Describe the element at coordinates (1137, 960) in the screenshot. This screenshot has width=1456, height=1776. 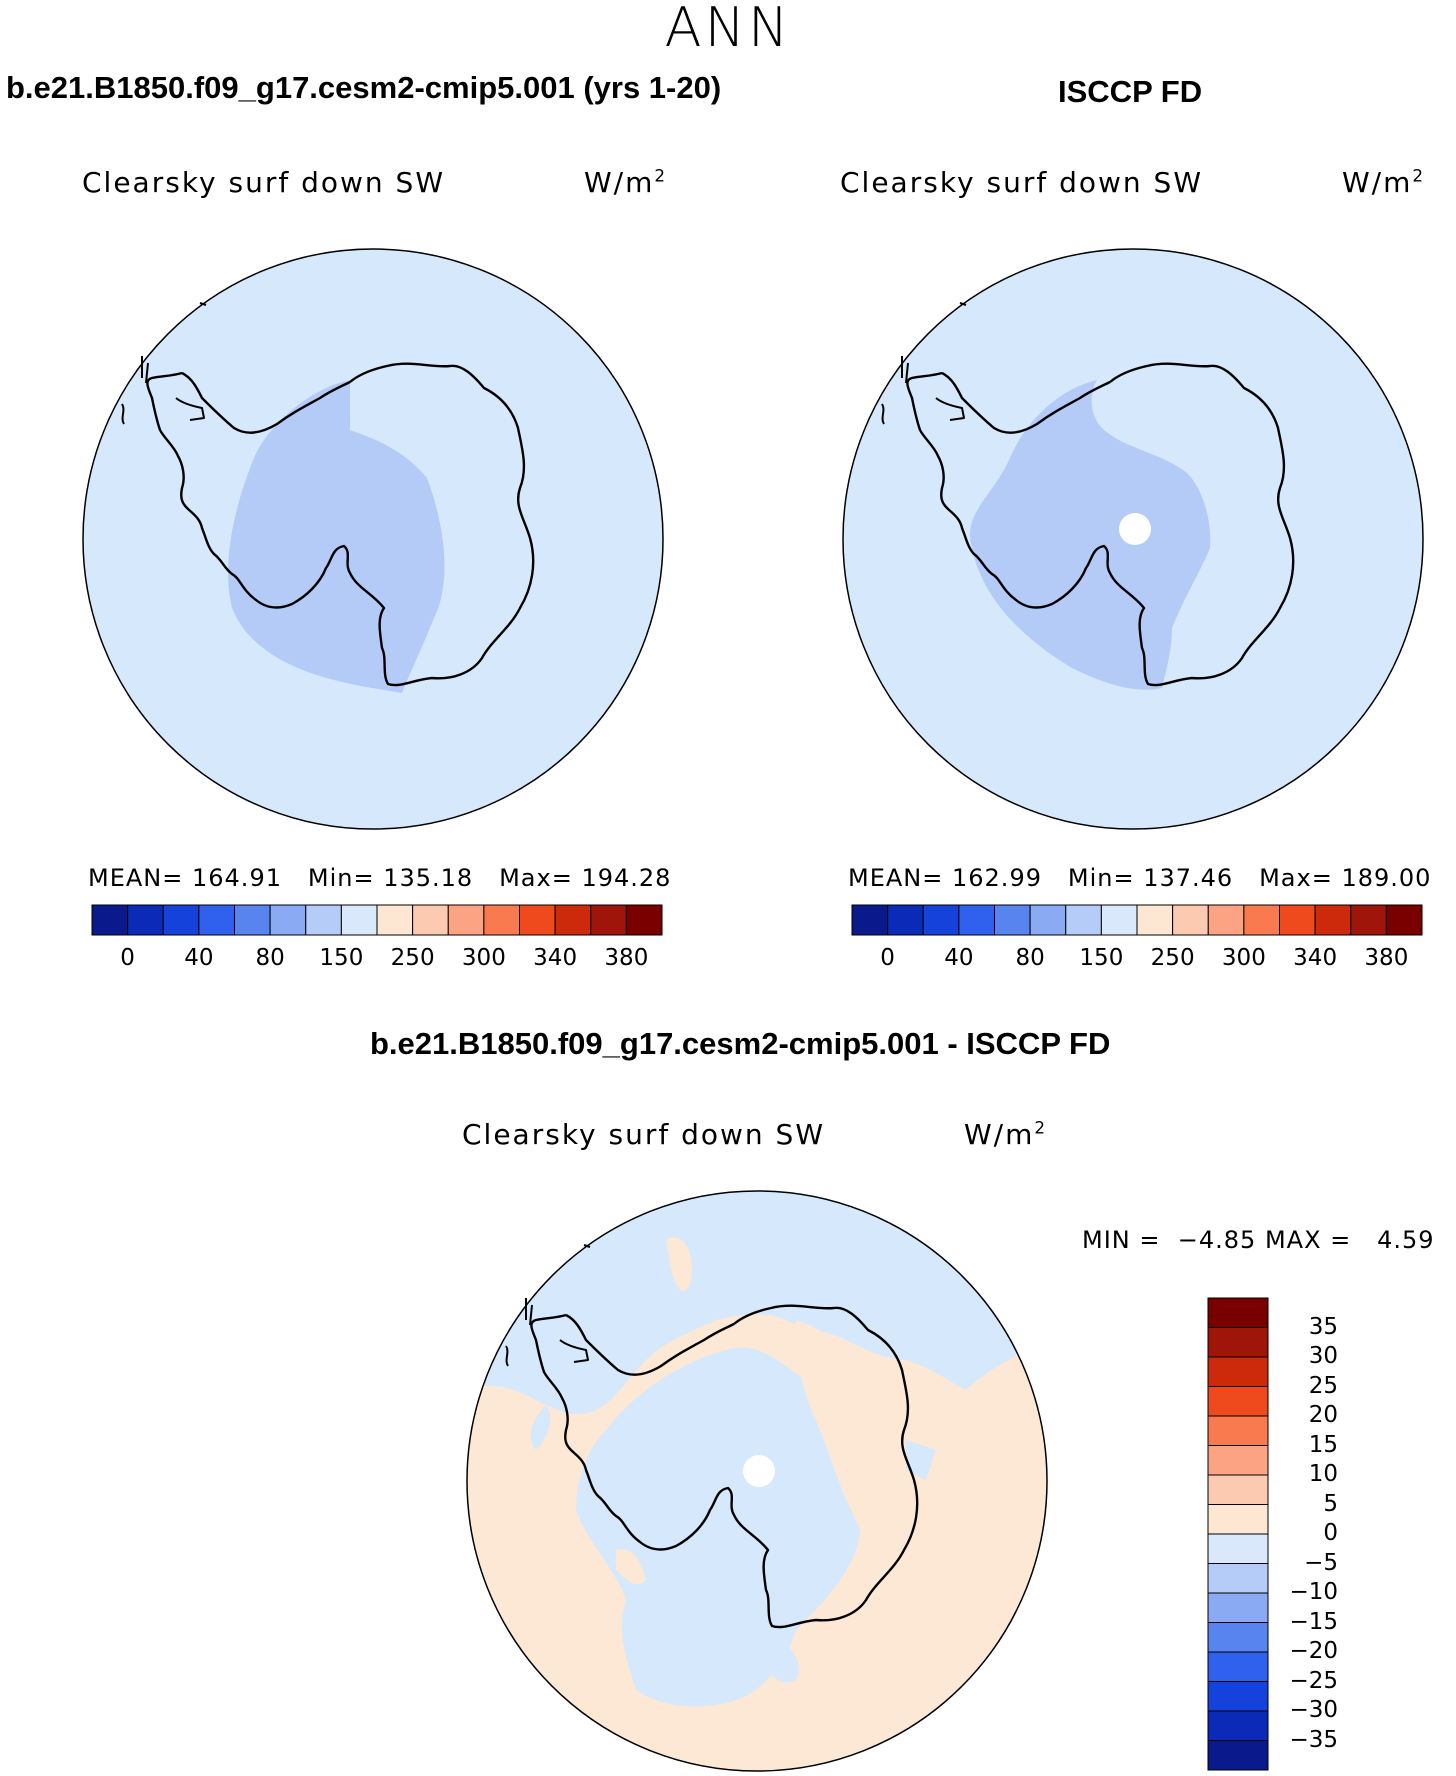
I see `panel-2-colorbar-labels: 0 40 80 150 250 300 340 380` at that location.